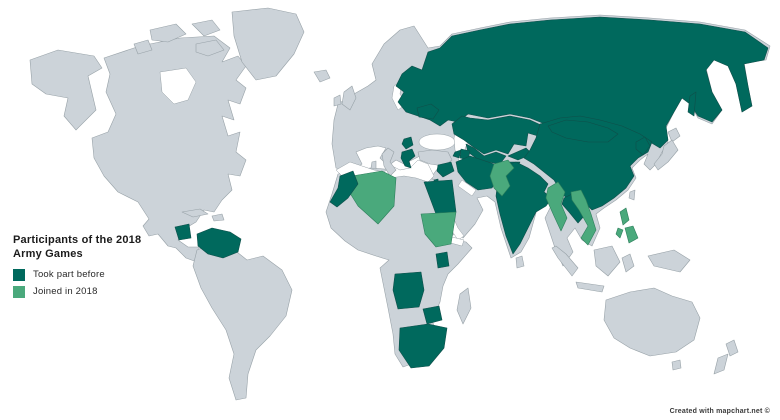 The width and height of the screenshot is (780, 420). I want to click on landmass-iceland, so click(322, 76).